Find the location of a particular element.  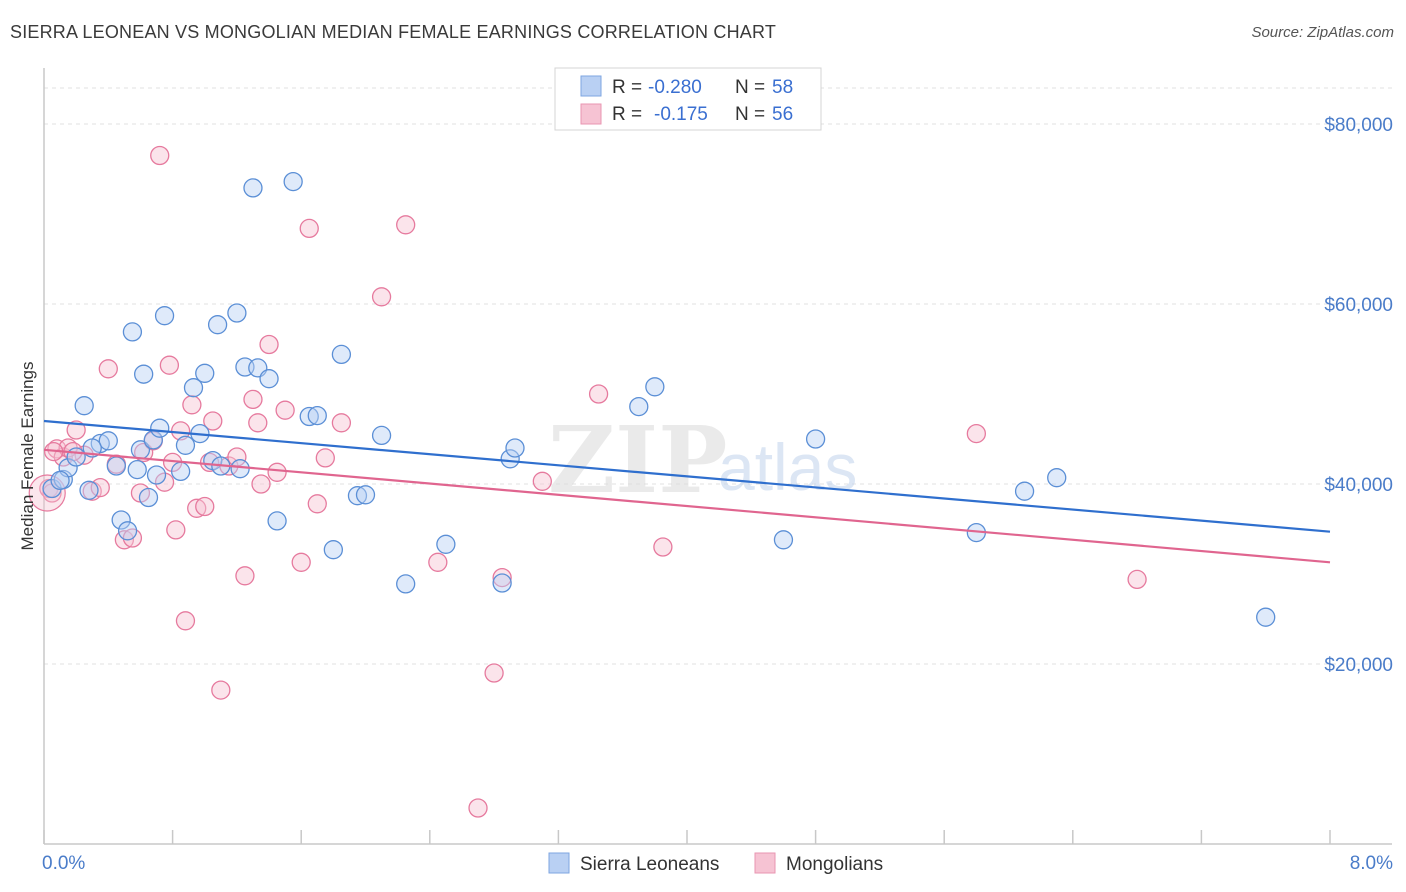

legend-r-value-1: -0.280 is located at coordinates (675, 87).